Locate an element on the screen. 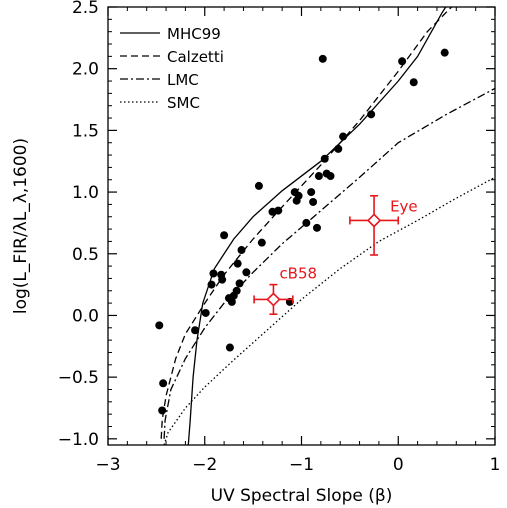 The height and width of the screenshot is (508, 507). y-tick-label: 2.5 is located at coordinates (85, 9).